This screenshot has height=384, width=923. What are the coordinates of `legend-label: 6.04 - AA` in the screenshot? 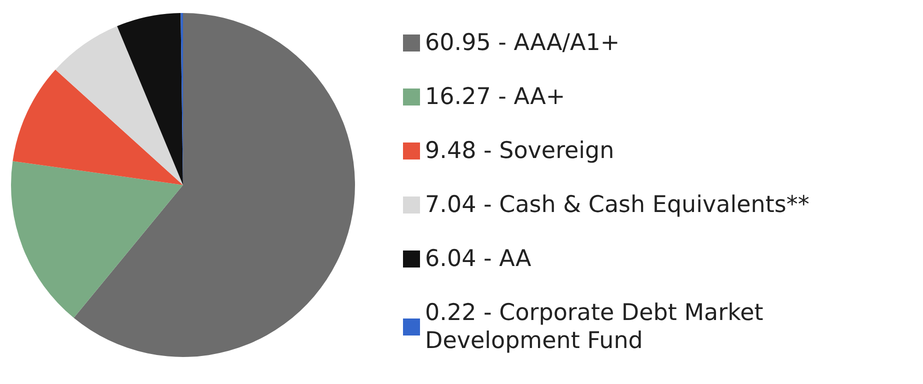 It's located at (478, 259).